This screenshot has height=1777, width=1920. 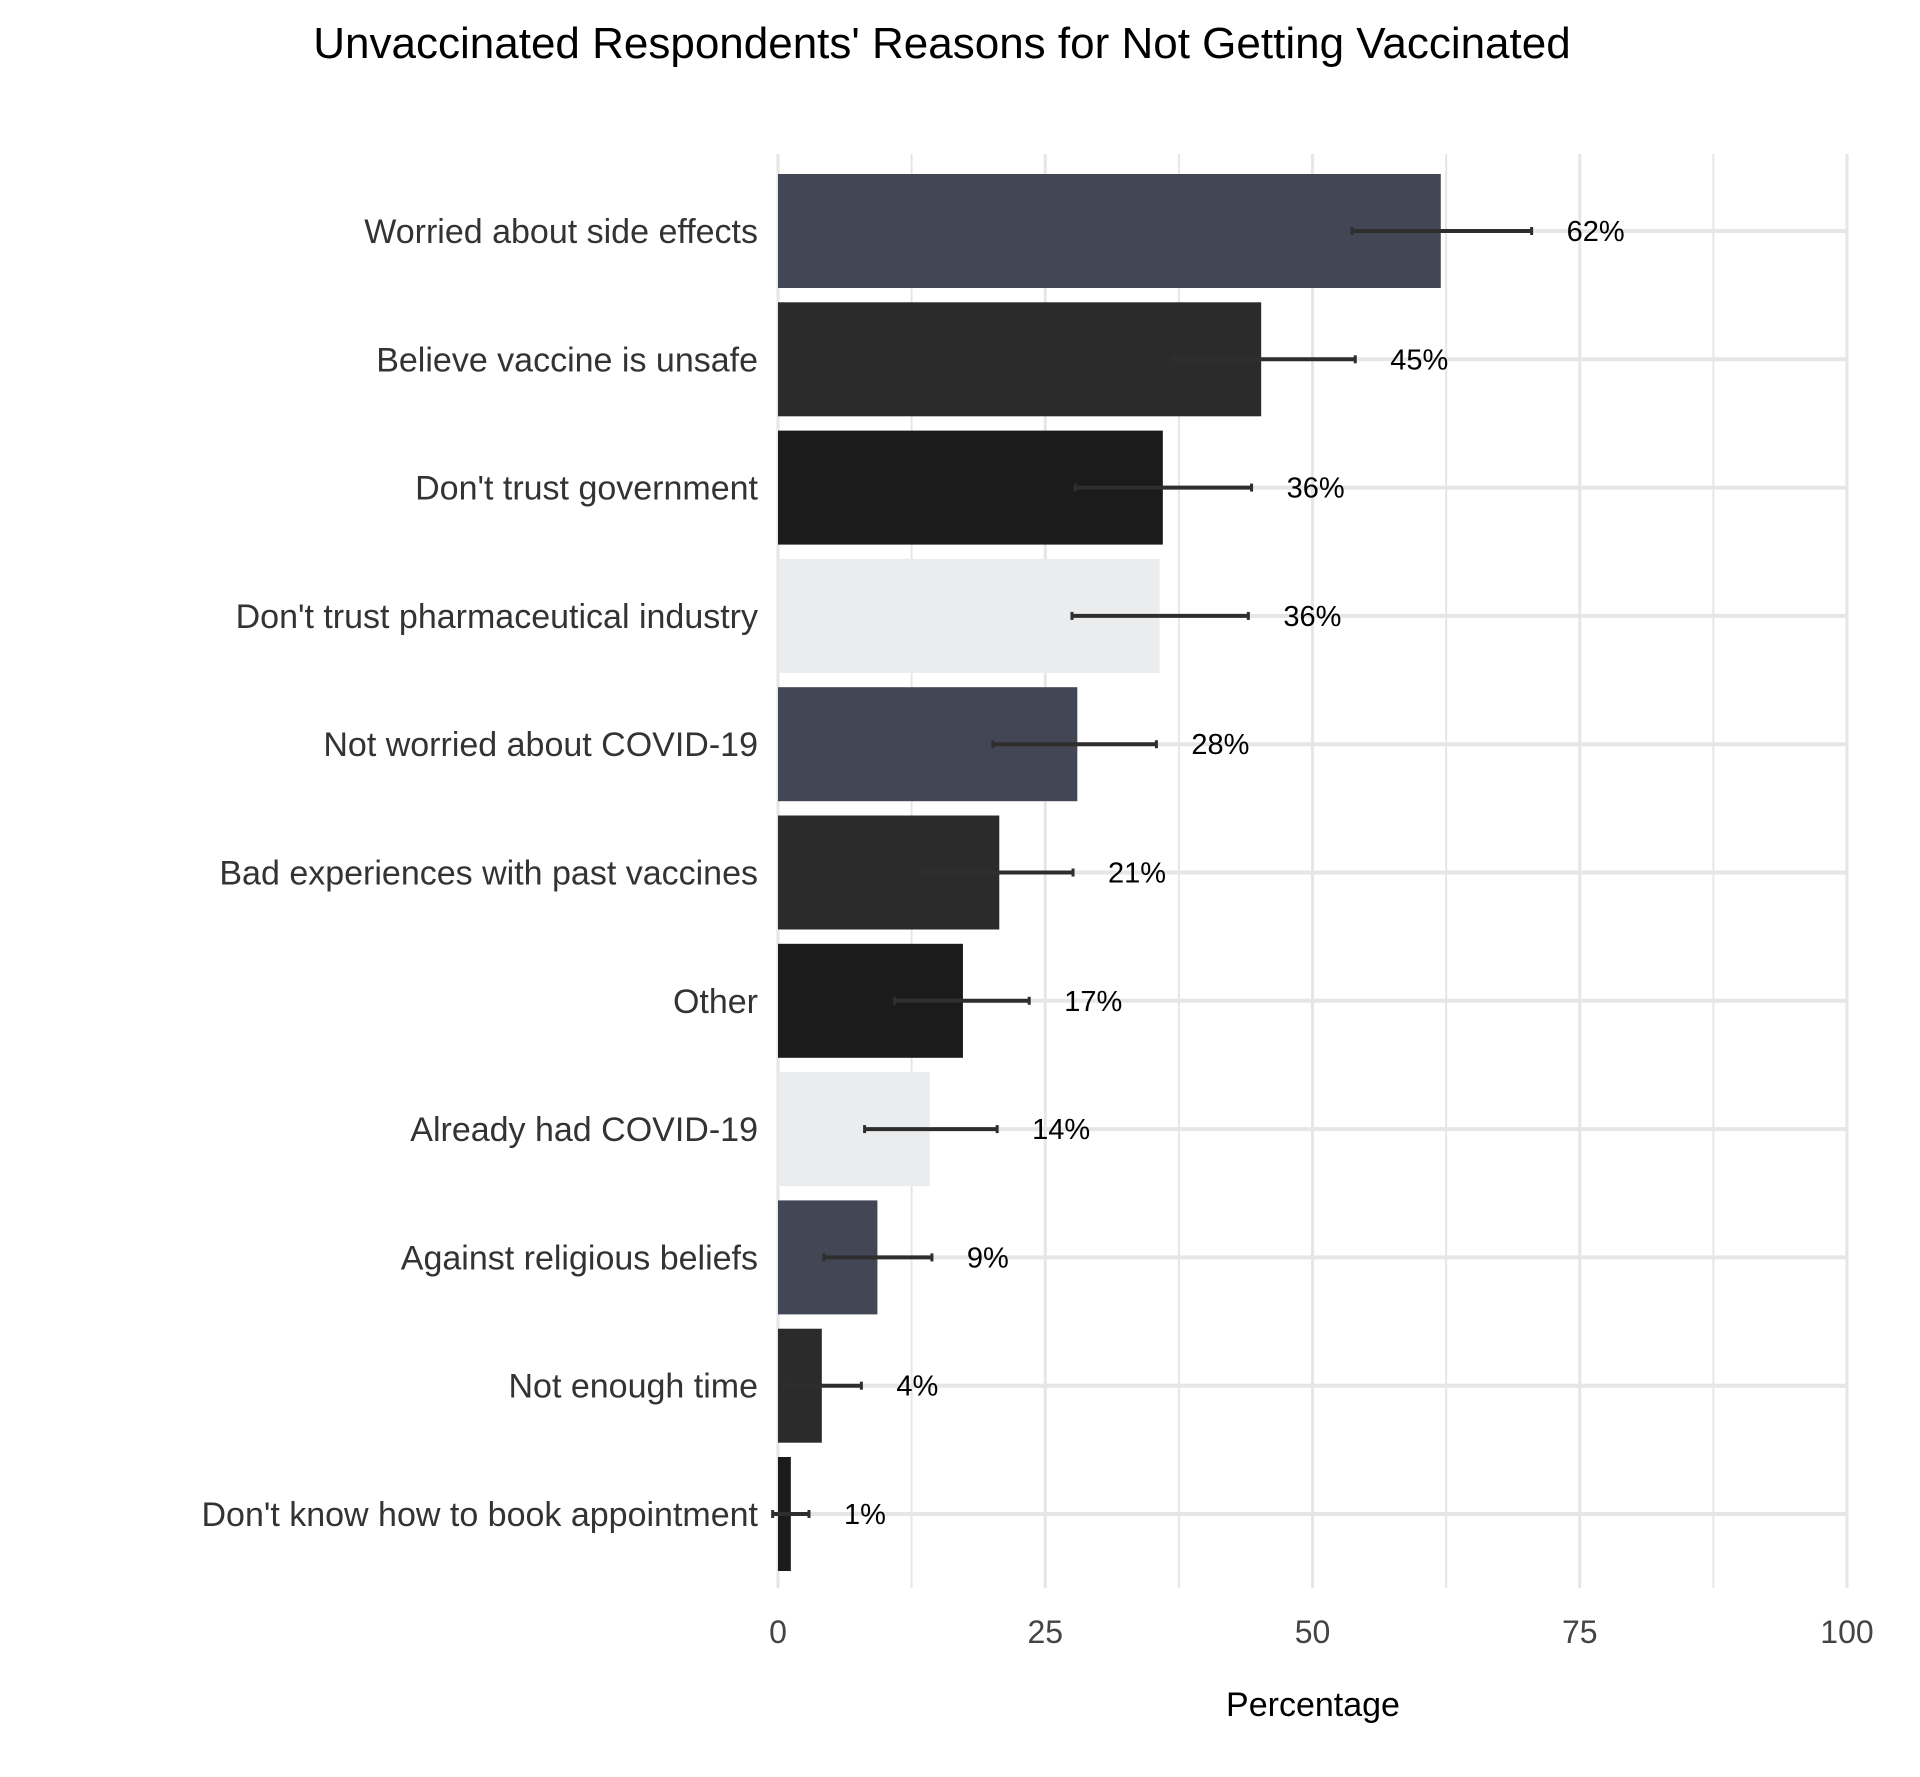 I want to click on x-axis-label: Percentage, so click(x=1313, y=1705).